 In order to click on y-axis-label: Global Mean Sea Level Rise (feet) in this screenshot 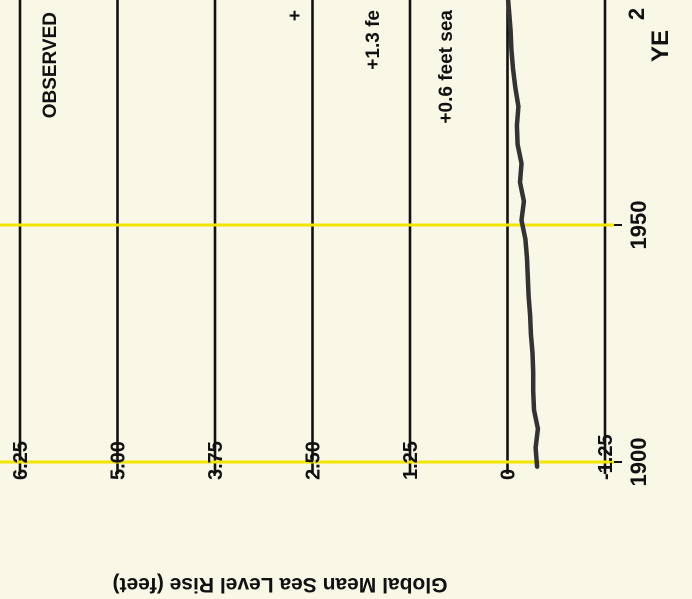, I will do `click(280, 584)`.